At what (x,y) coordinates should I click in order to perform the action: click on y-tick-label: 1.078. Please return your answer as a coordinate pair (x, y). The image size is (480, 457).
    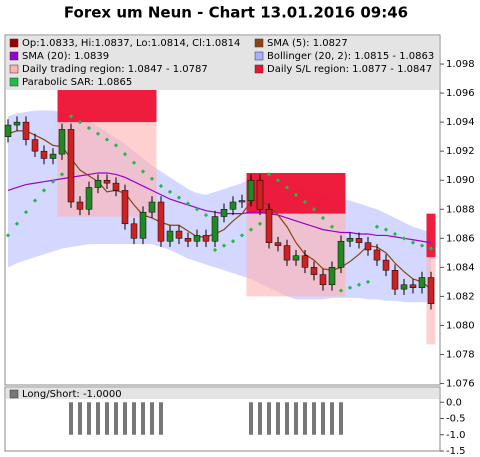
    Looking at the image, I should click on (460, 355).